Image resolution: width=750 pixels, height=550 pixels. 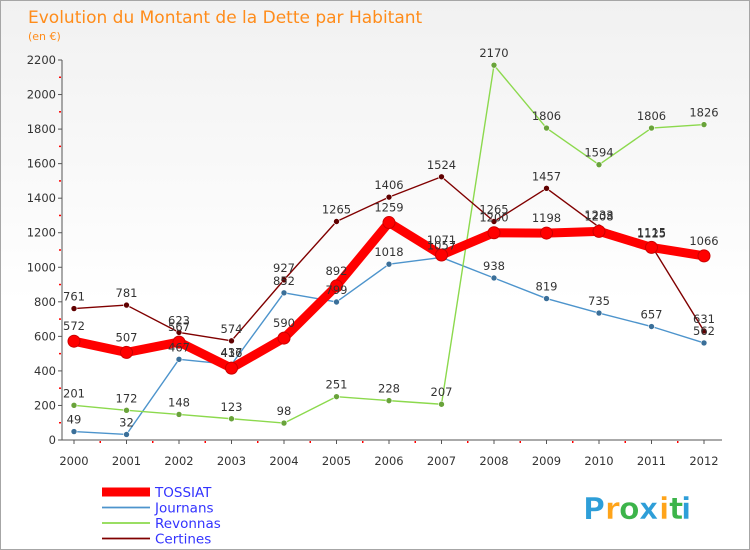 I want to click on chart-subtitle: (en €), so click(x=44, y=36).